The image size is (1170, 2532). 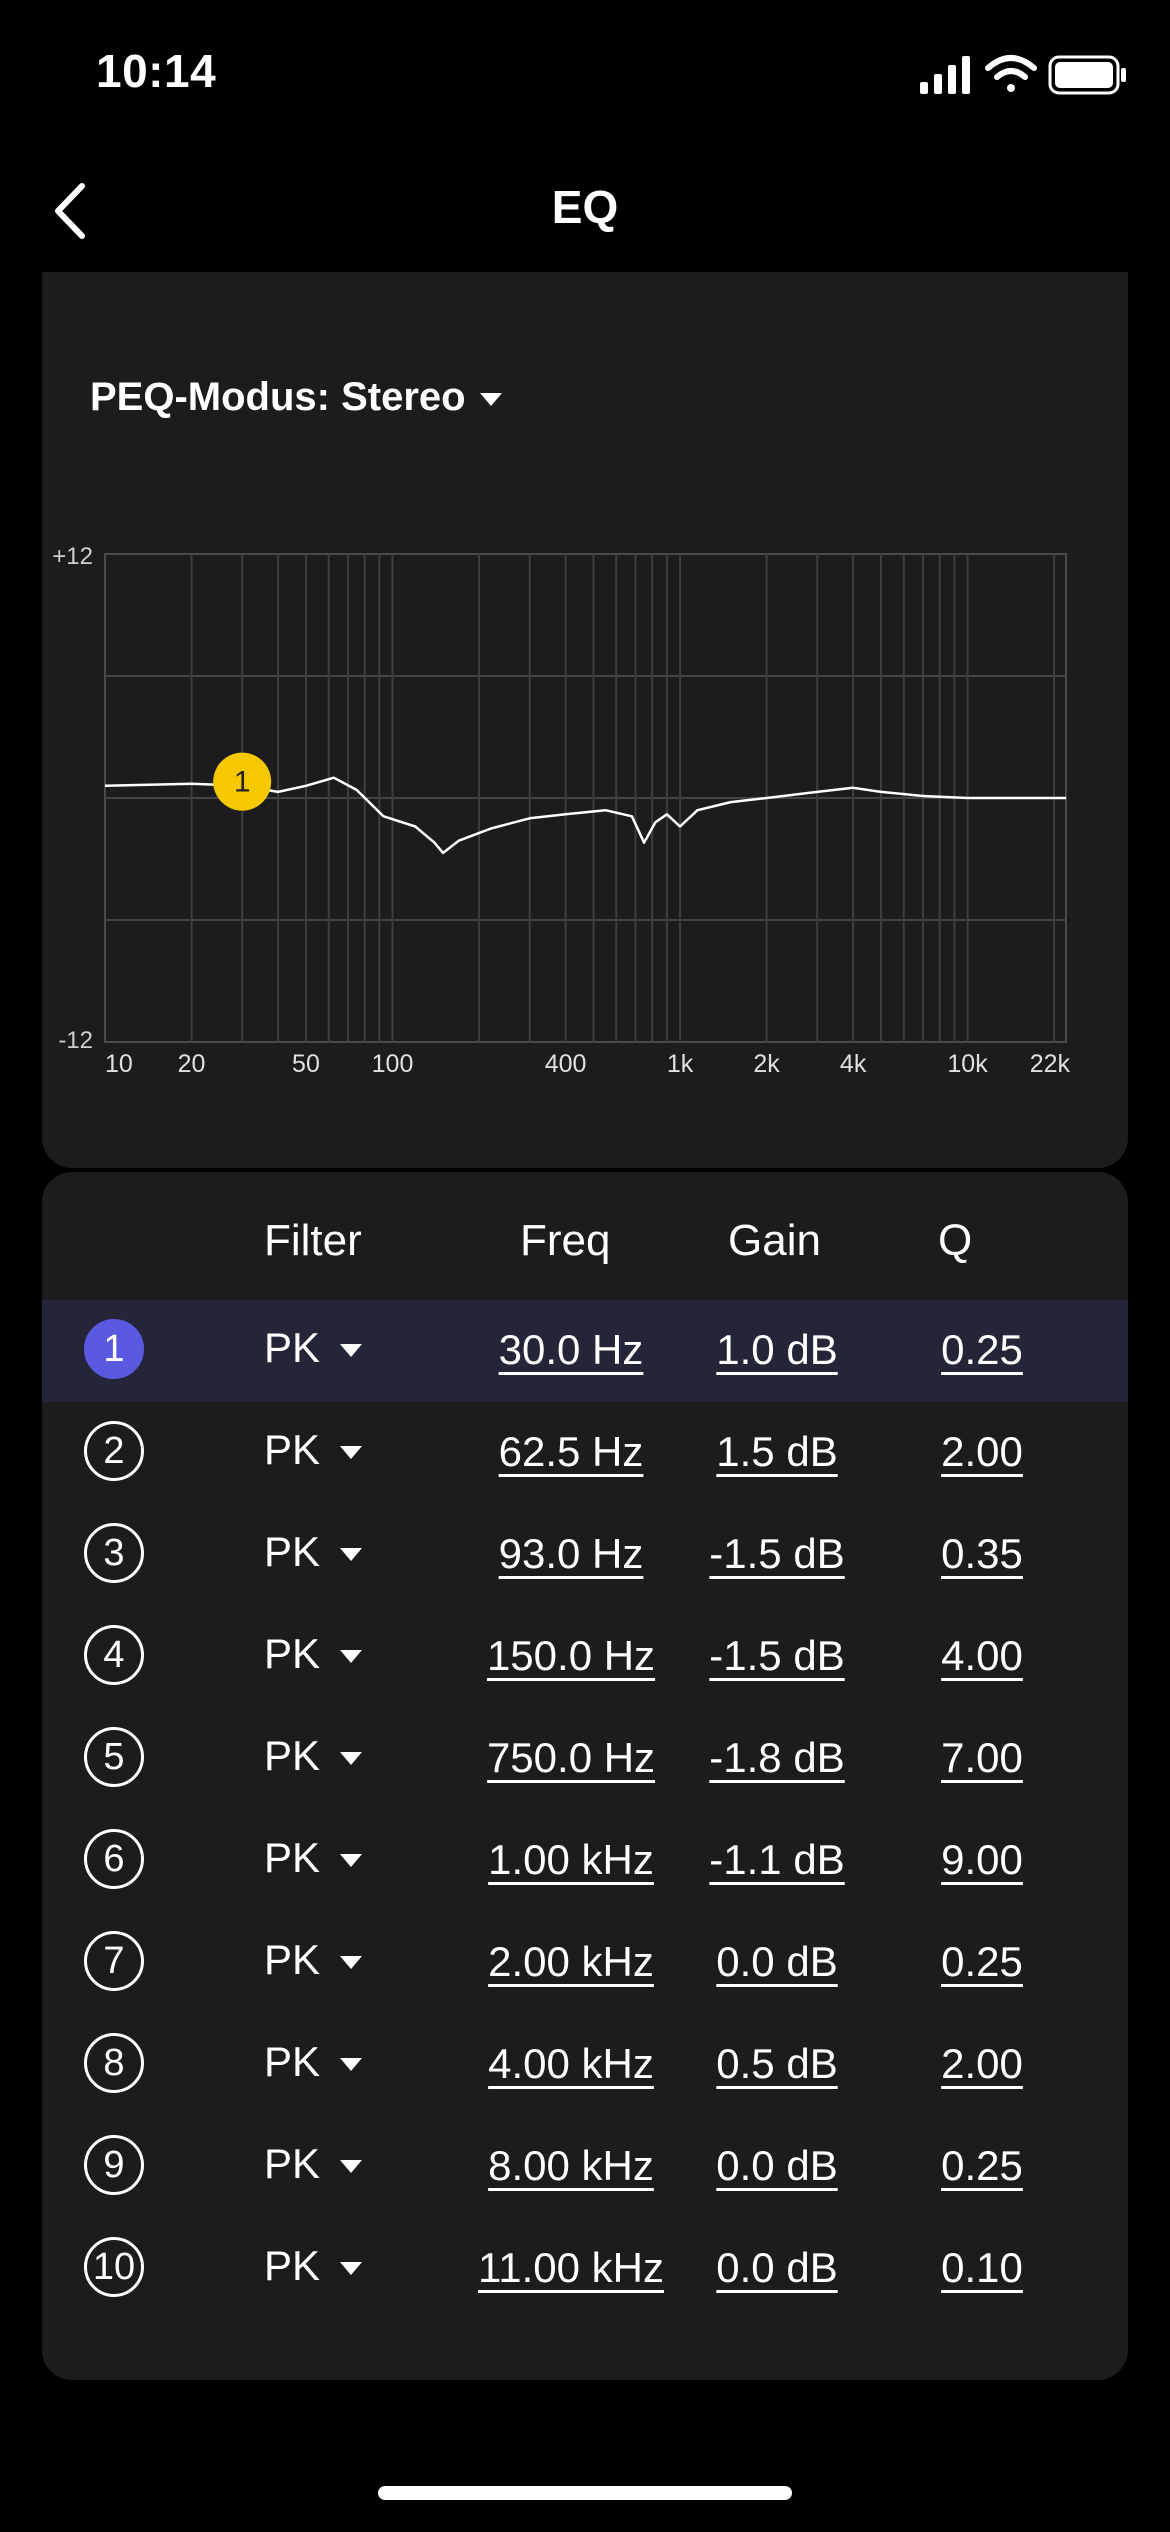 I want to click on freq-value: 30.0 Hz, so click(x=571, y=1349).